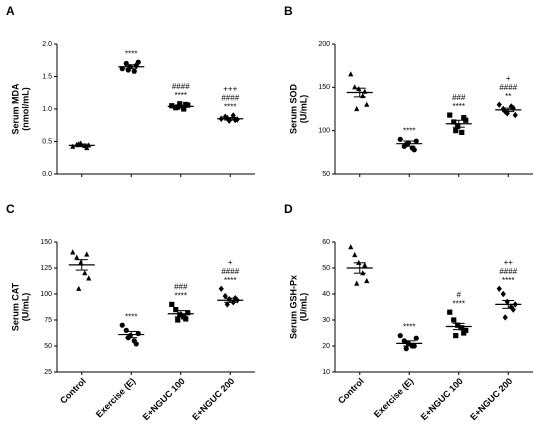 The height and width of the screenshot is (442, 550). What do you see at coordinates (10, 11) in the screenshot?
I see `panel-label: A` at bounding box center [10, 11].